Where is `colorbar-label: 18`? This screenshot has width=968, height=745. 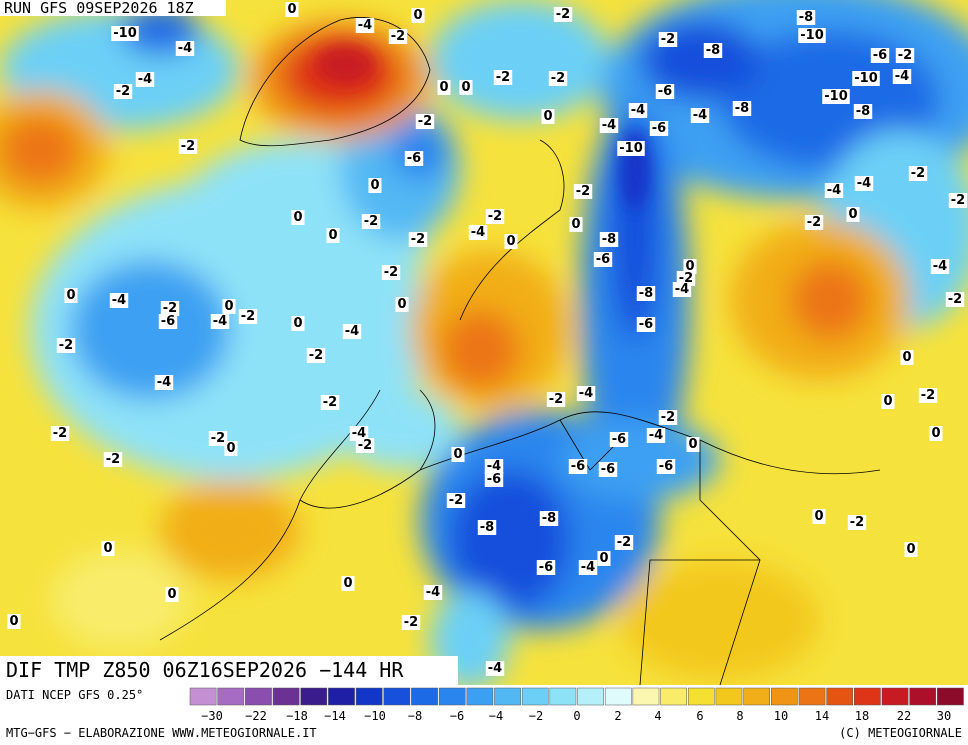
colorbar-label: 18 is located at coordinates (862, 716).